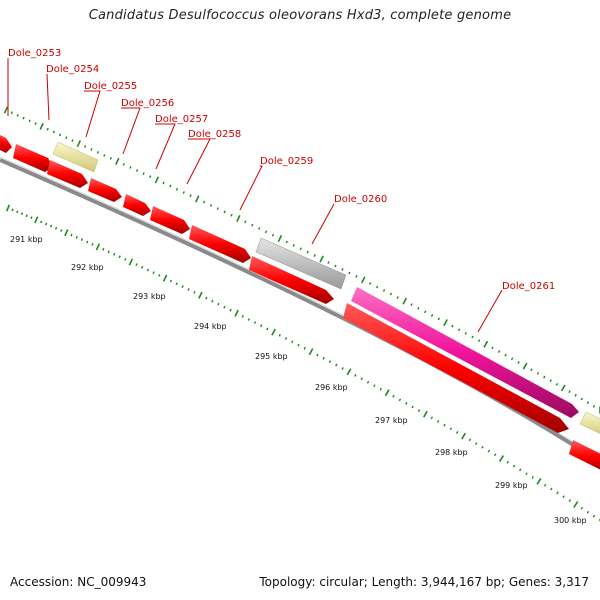 This screenshot has width=600, height=600. I want to click on gene-label: Dole_0260, so click(360, 199).